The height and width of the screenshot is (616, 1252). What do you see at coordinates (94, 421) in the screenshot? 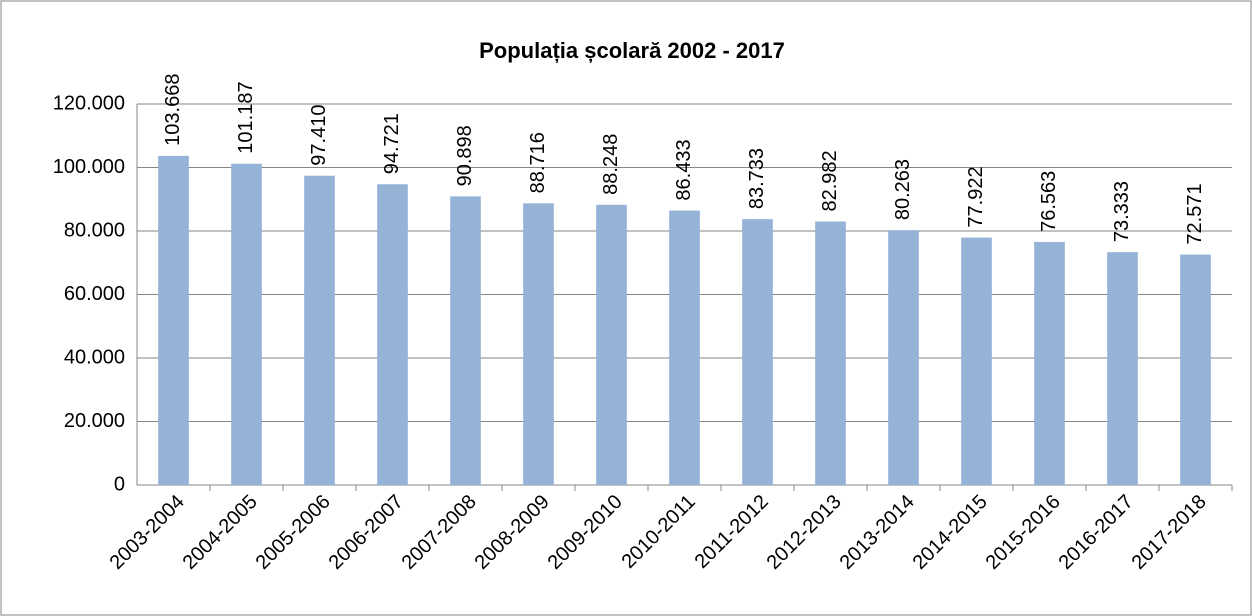
I see `y-tick-label: 20.000` at bounding box center [94, 421].